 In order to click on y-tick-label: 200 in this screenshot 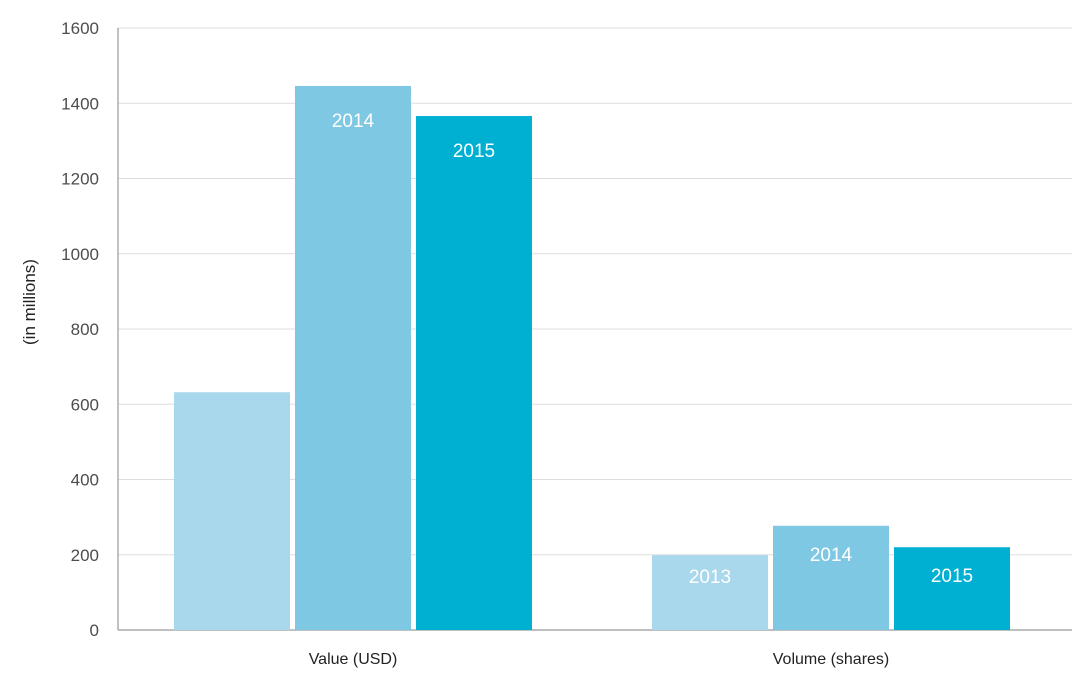, I will do `click(85, 555)`.